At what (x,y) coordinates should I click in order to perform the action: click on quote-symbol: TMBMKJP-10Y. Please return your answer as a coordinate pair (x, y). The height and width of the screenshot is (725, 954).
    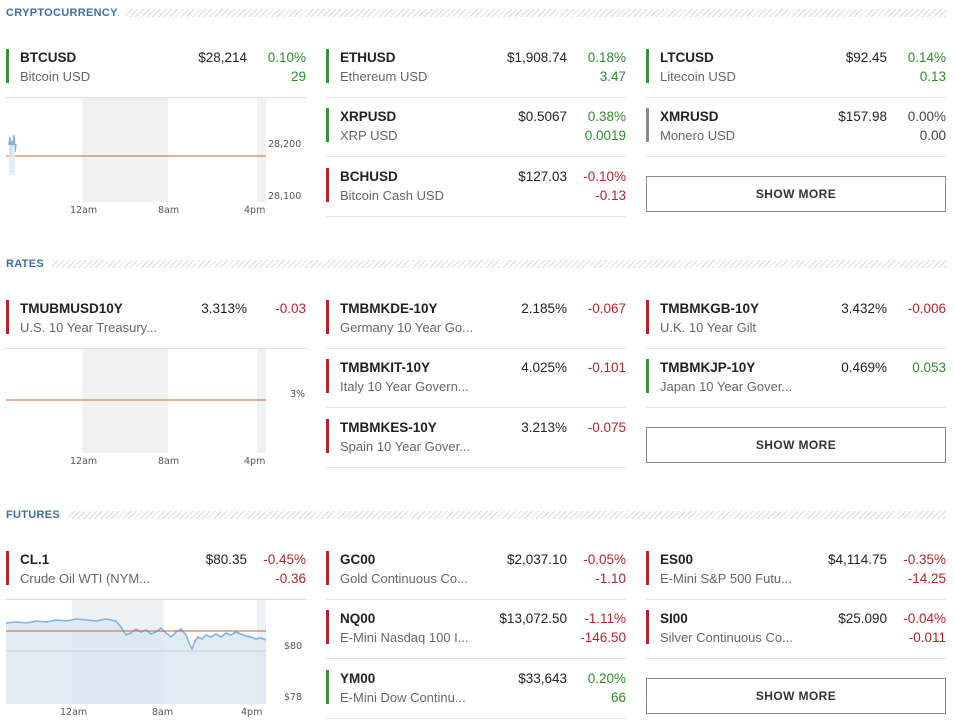
    Looking at the image, I should click on (708, 367).